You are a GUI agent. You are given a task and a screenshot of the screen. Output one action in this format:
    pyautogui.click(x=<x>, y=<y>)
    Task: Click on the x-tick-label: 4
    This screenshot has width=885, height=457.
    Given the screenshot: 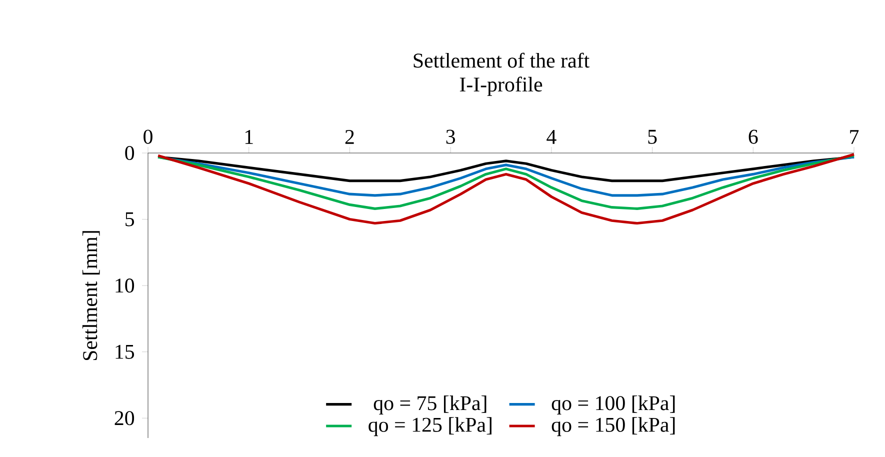 What is the action you would take?
    pyautogui.click(x=551, y=137)
    